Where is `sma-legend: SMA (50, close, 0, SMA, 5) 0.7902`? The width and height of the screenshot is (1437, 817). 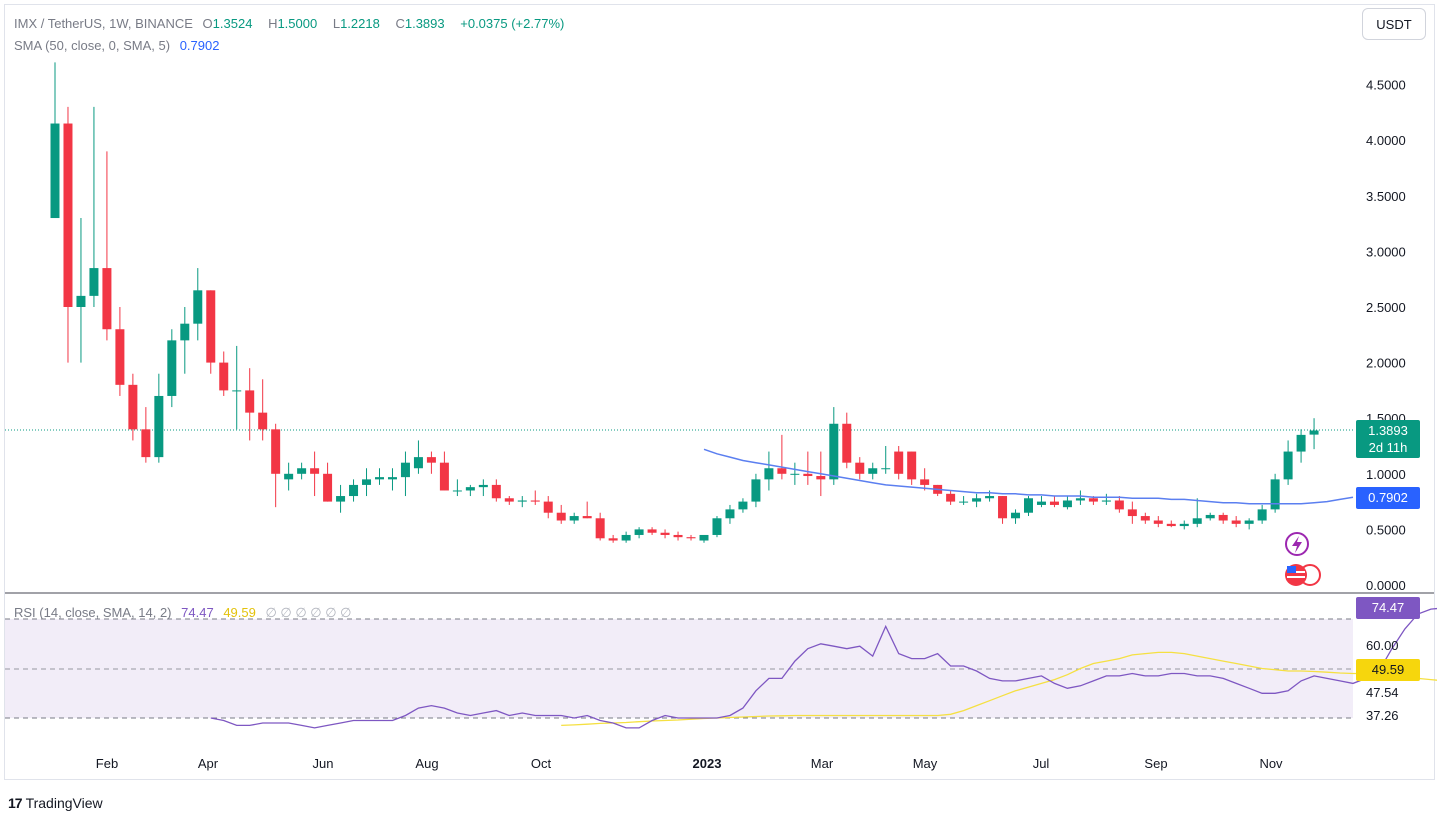
sma-legend: SMA (50, close, 0, SMA, 5) 0.7902 is located at coordinates (119, 45).